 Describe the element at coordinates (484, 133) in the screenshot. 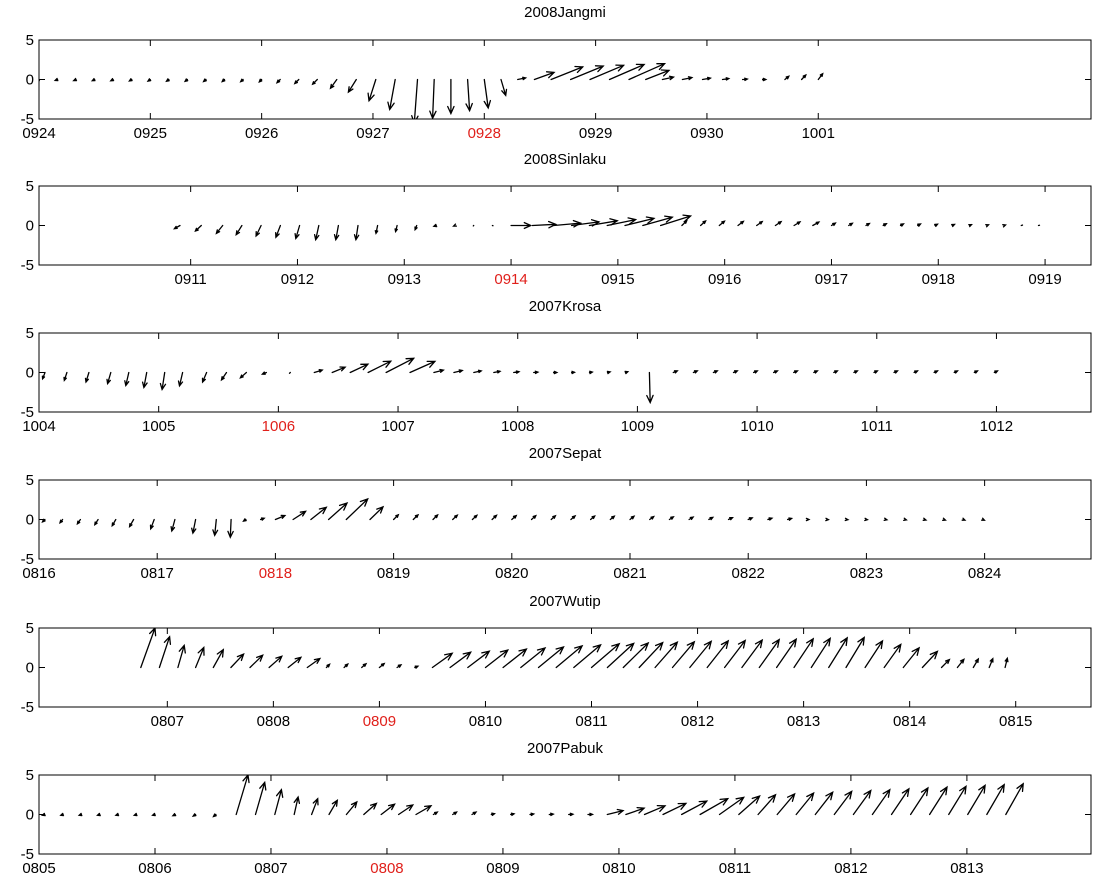

I see `x-tick-label: 0928` at that location.